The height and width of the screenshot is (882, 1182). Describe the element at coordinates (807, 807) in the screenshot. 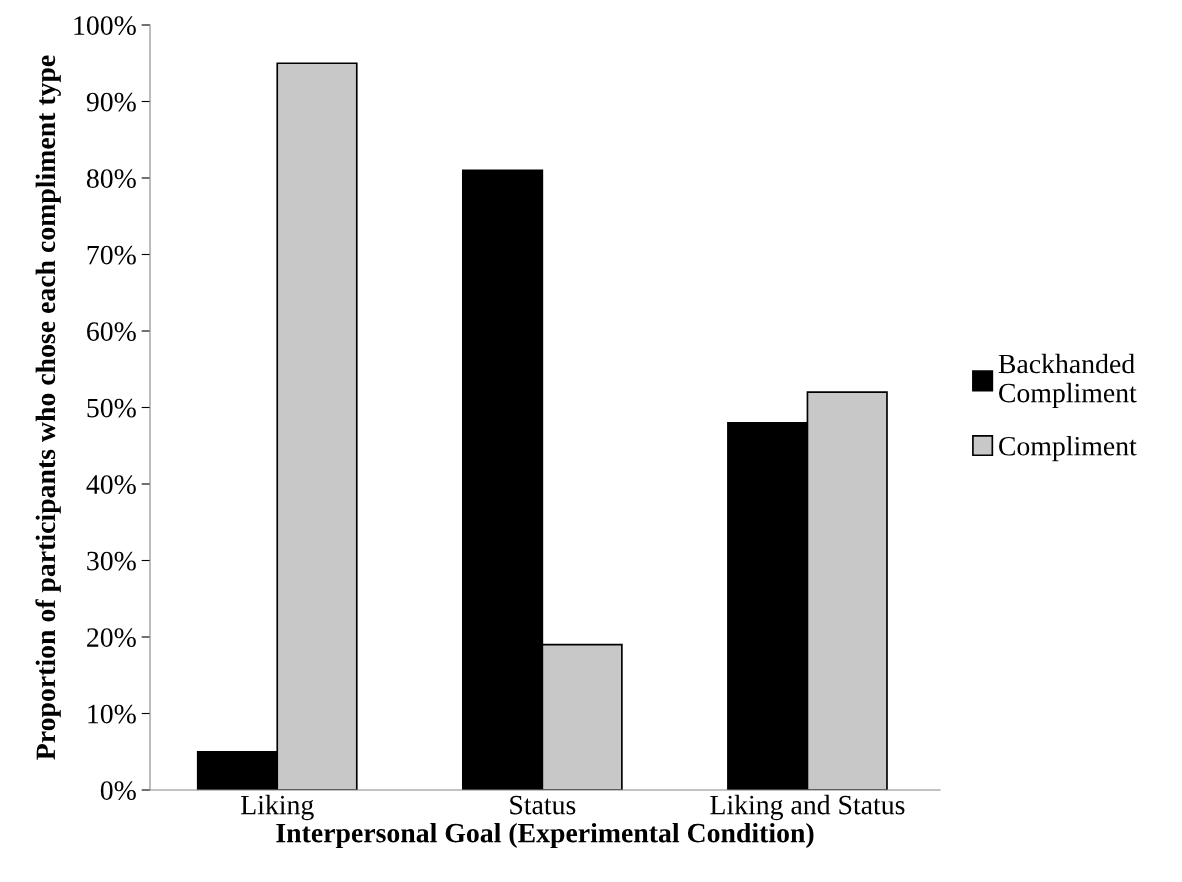

I see `x-tick-label: Liking and Status` at that location.